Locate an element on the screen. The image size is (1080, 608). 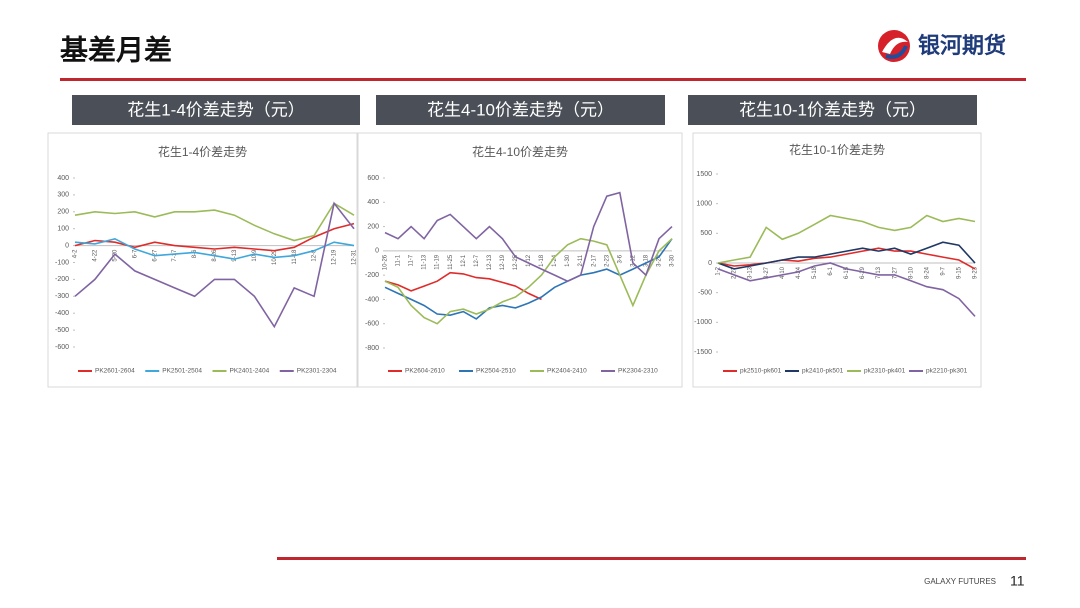
x-tick-label: 11-25 is located at coordinates (451, 262).